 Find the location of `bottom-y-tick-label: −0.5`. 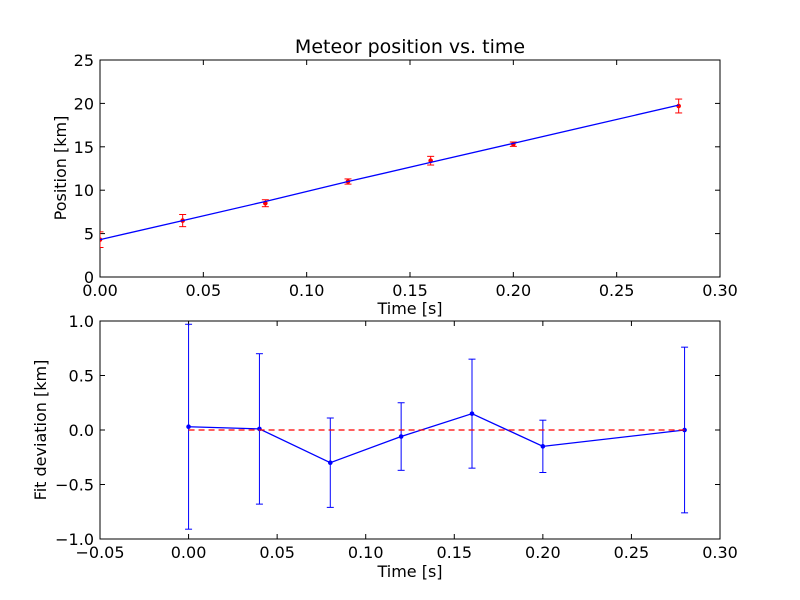

bottom-y-tick-label: −0.5 is located at coordinates (74, 485).